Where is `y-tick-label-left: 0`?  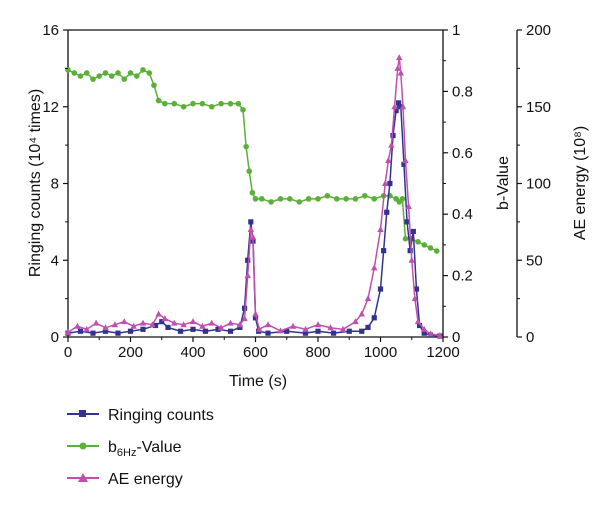
y-tick-label-left: 0 is located at coordinates (55, 337).